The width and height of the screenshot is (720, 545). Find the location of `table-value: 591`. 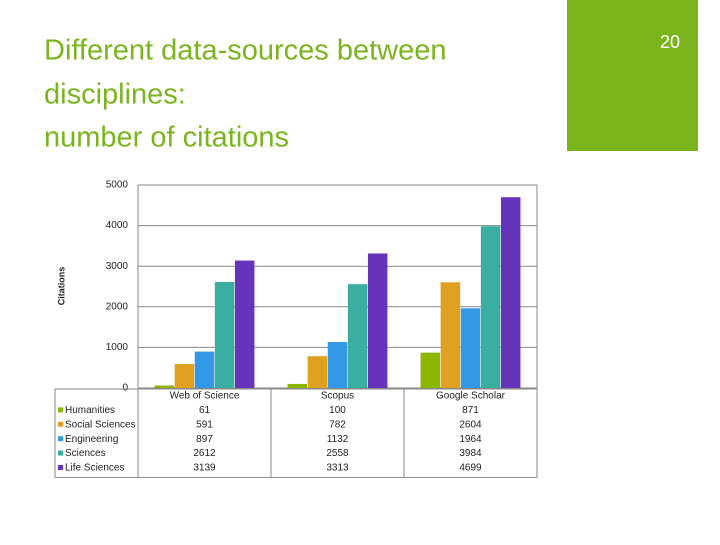

table-value: 591 is located at coordinates (204, 424).